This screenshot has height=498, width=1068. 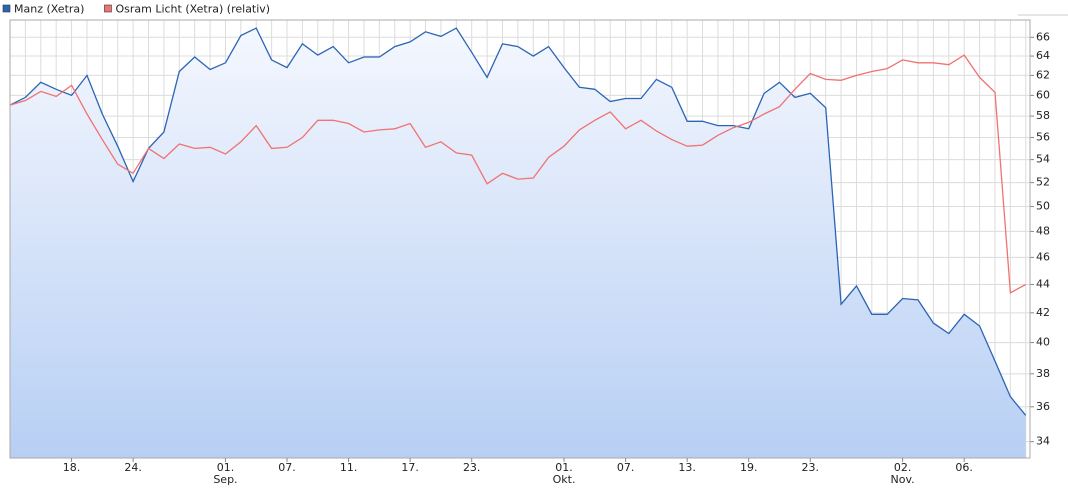 I want to click on y-tick-label: 42, so click(x=1043, y=312).